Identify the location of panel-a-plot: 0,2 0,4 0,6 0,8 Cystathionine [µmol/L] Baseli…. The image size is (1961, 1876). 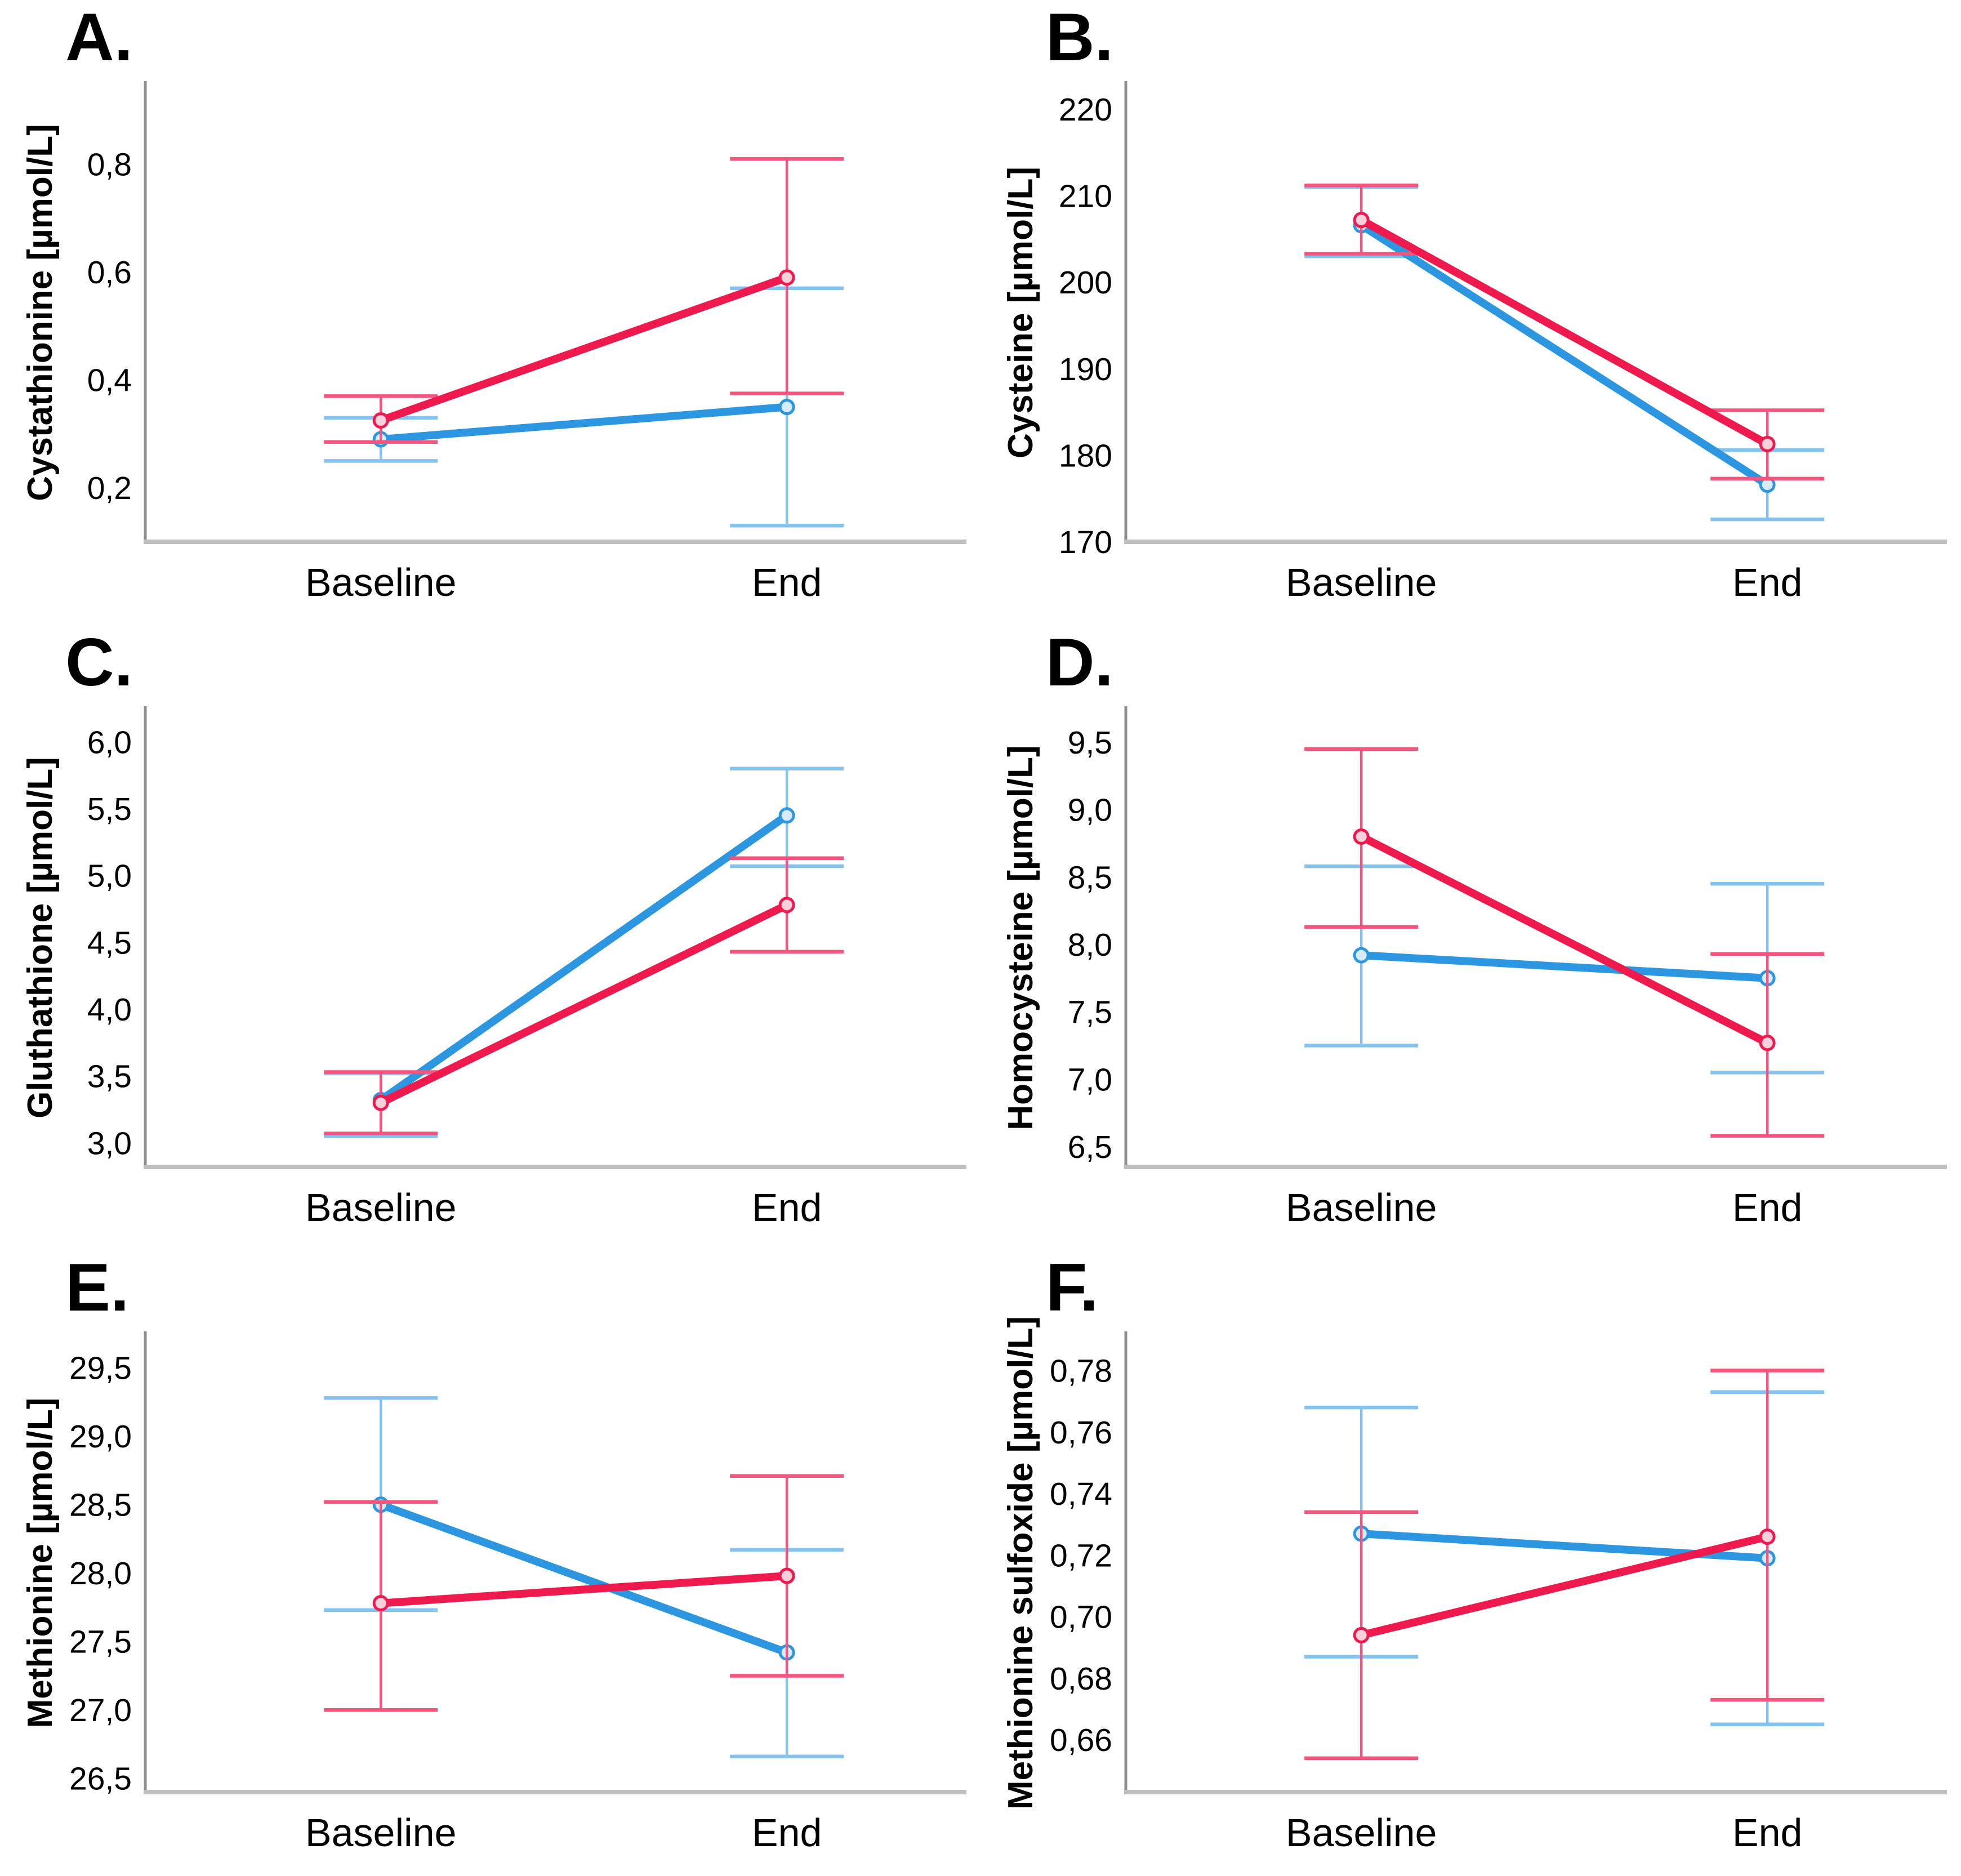
(494, 342).